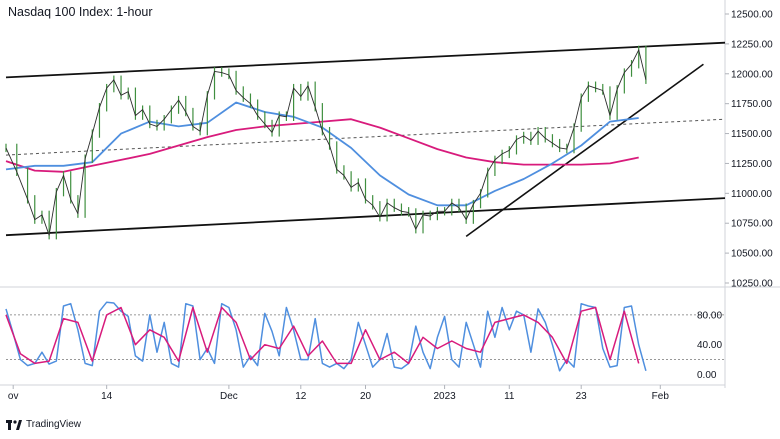 Image resolution: width=780 pixels, height=439 pixels. What do you see at coordinates (107, 396) in the screenshot?
I see `time-tick-label: 14` at bounding box center [107, 396].